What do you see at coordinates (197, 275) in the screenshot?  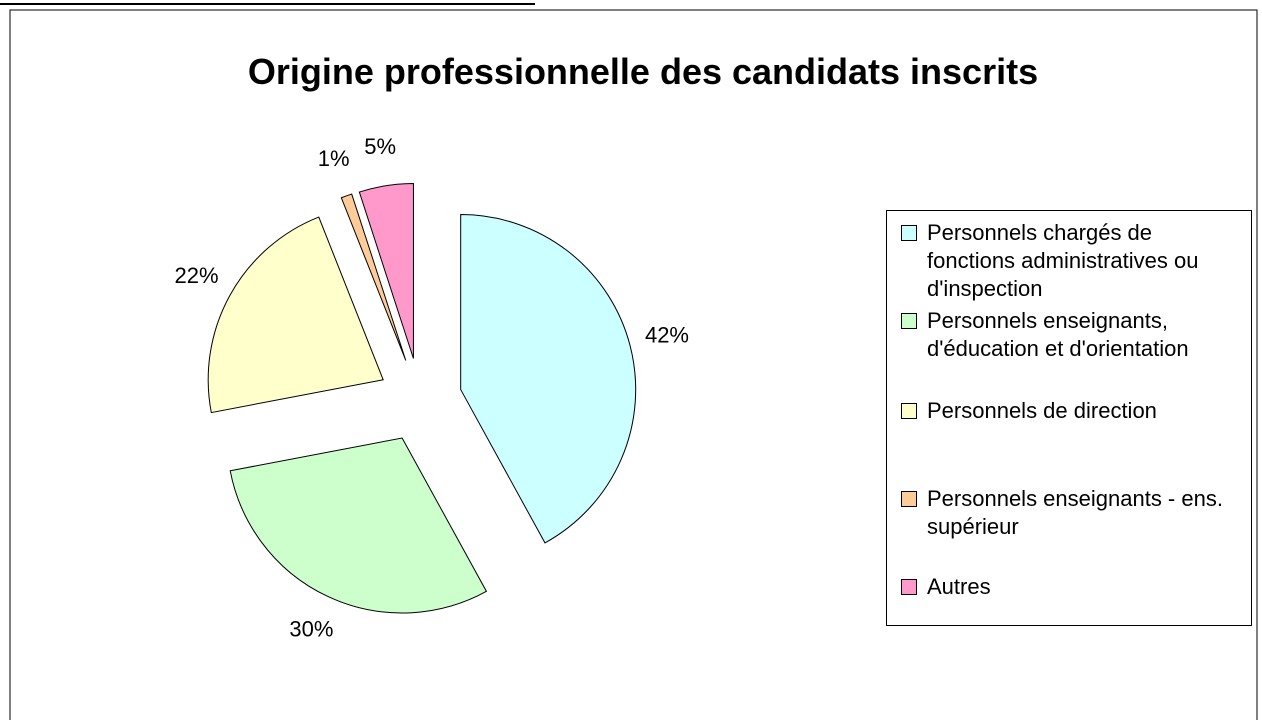 I see `data-label: 22%` at bounding box center [197, 275].